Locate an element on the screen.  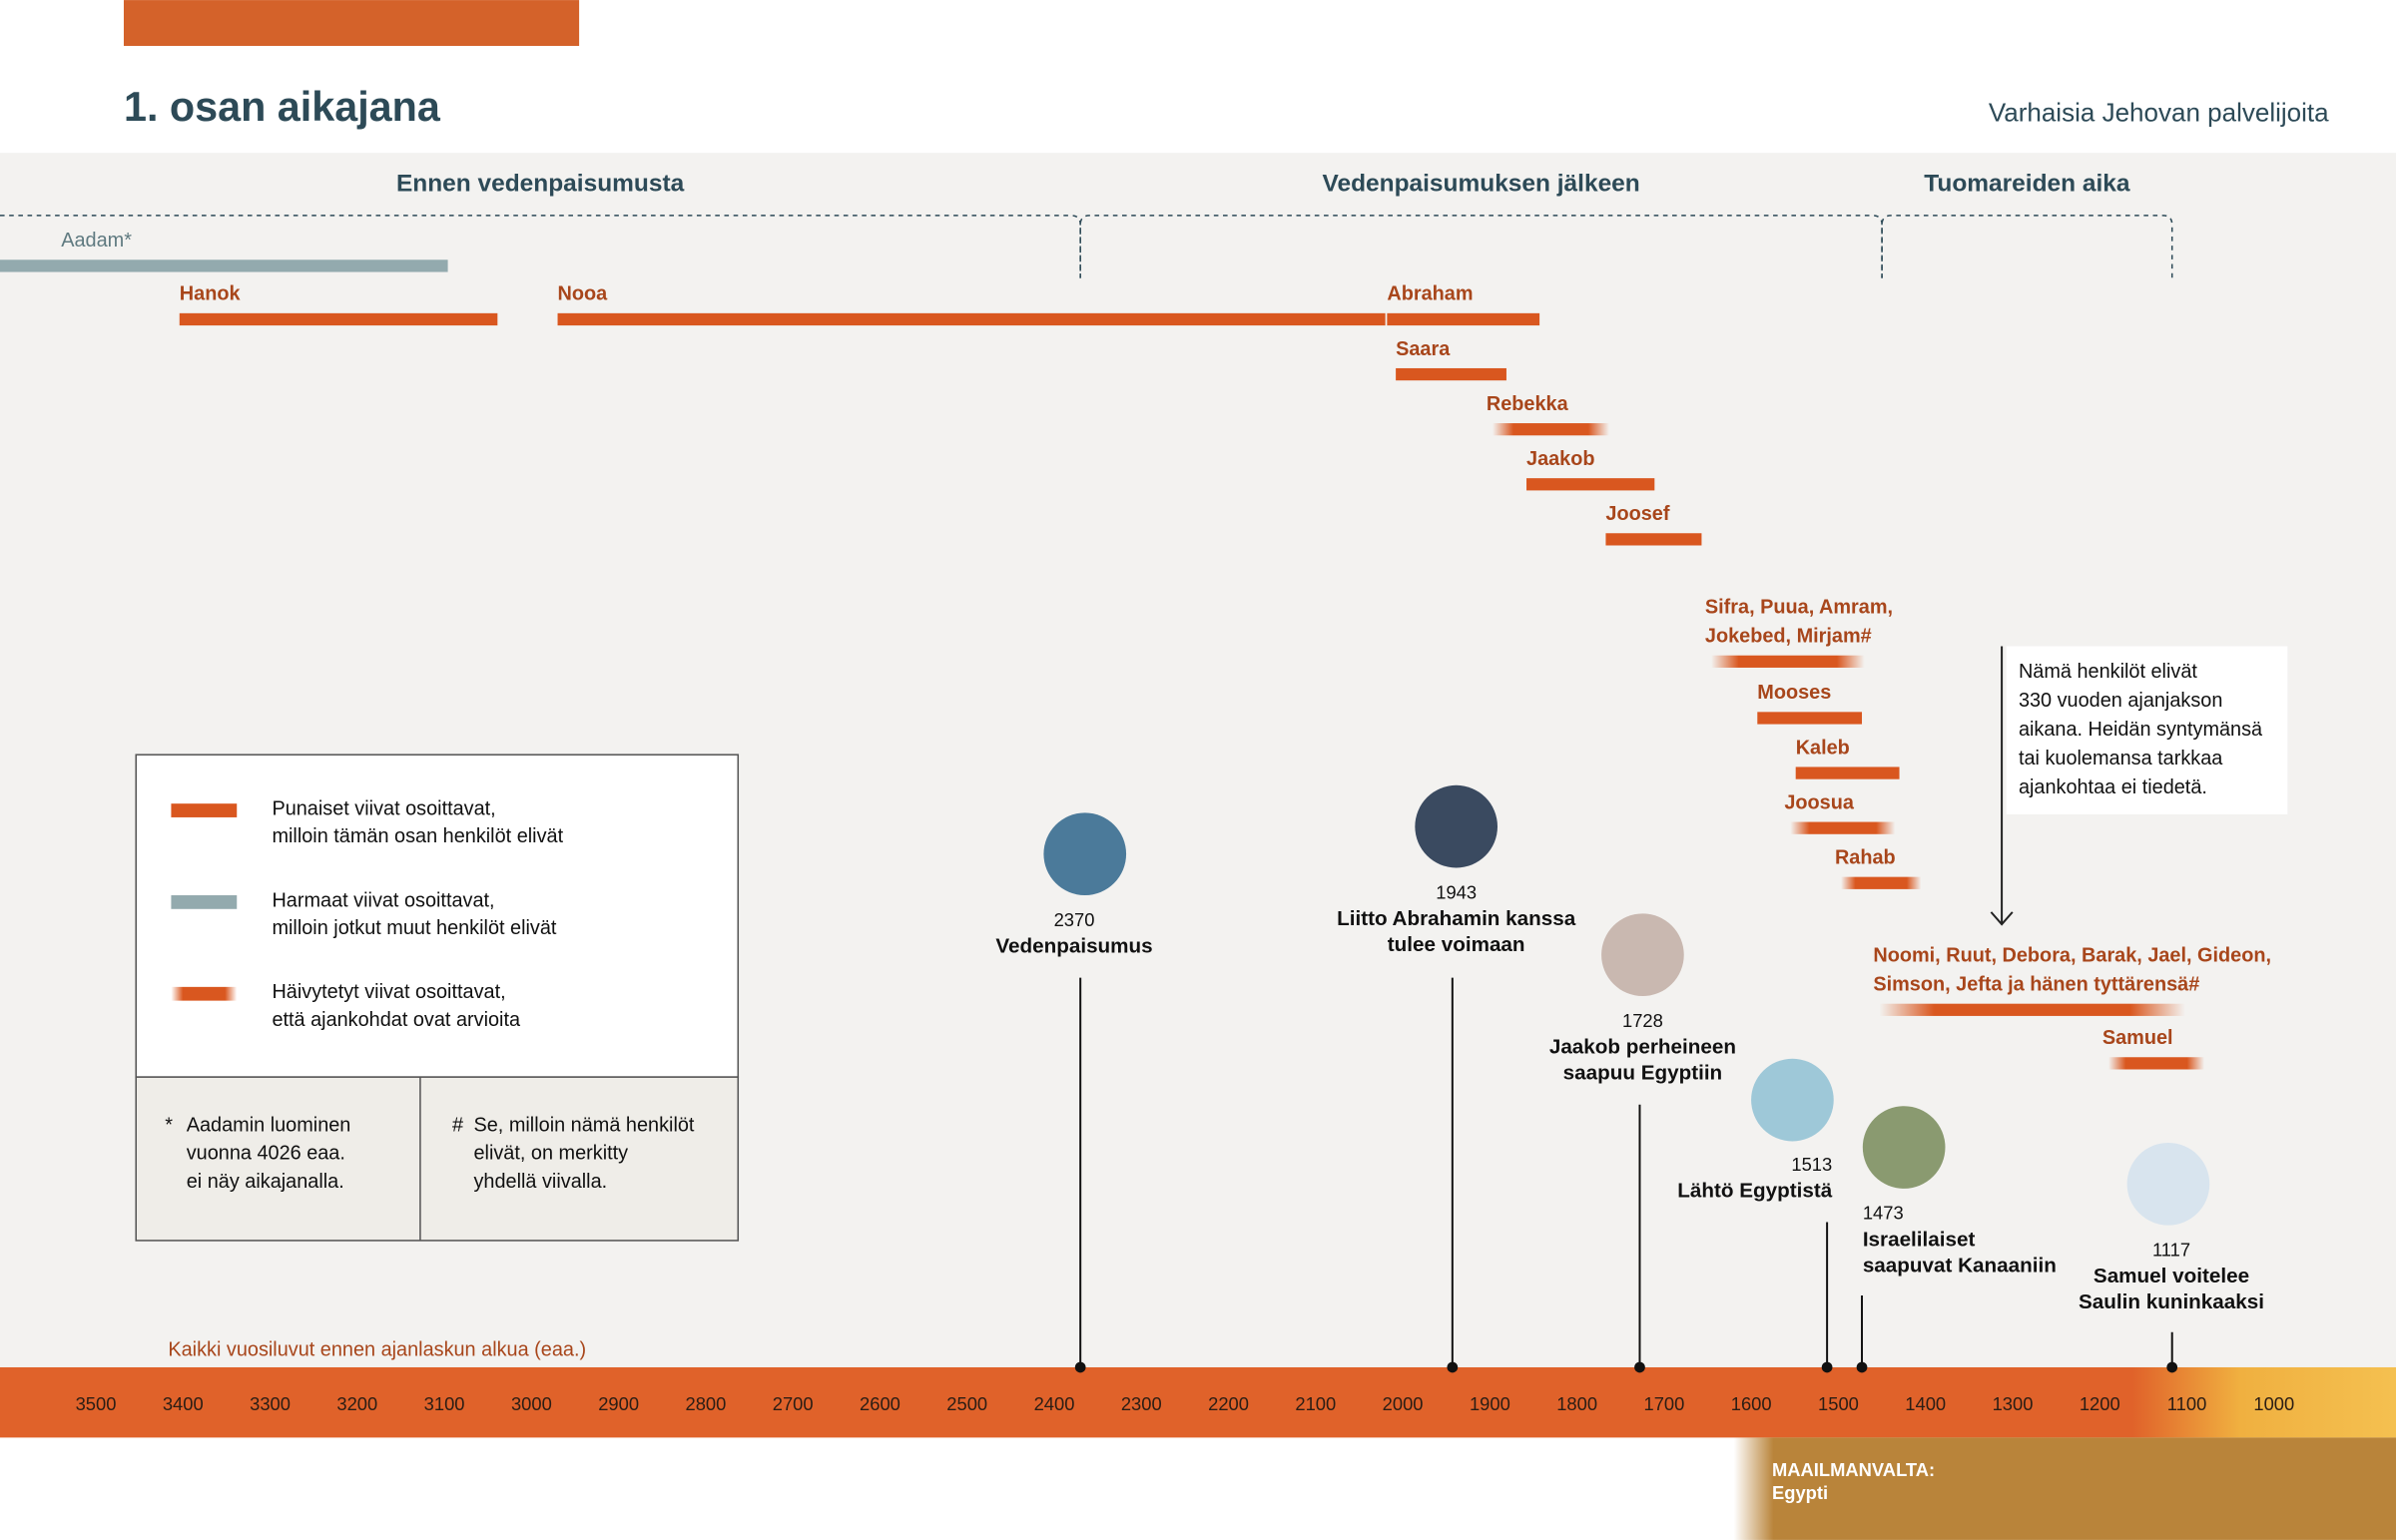
x-tick-label: 1900 is located at coordinates (1490, 1403).